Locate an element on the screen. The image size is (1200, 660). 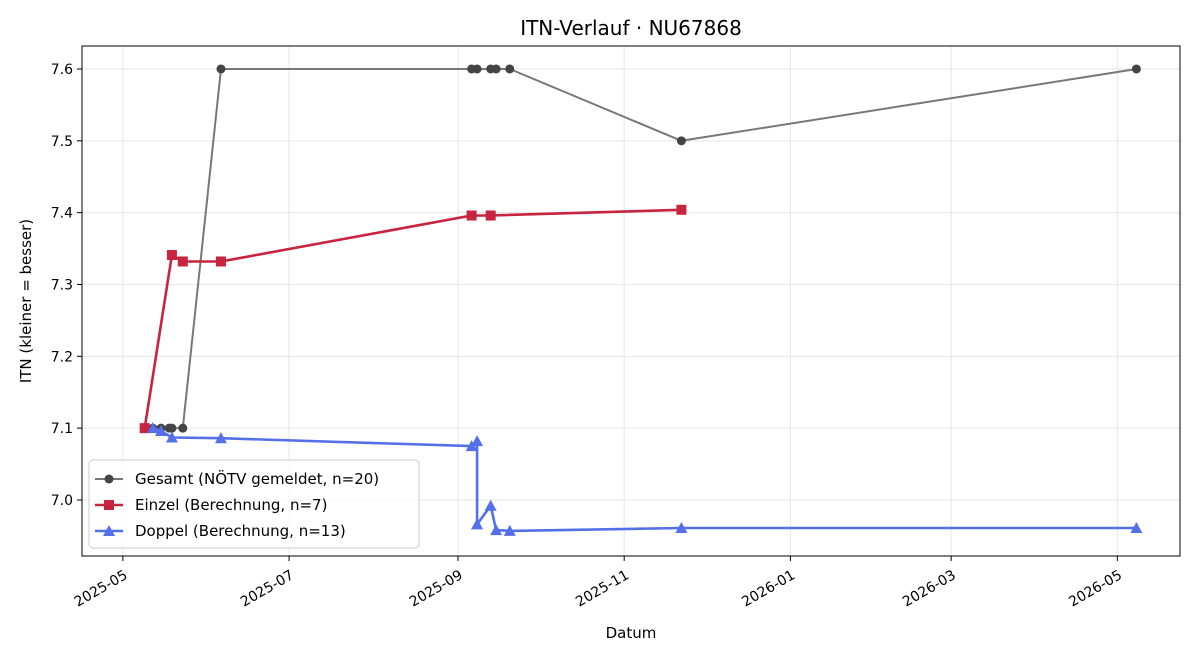
y-tick-label: 7.2 is located at coordinates (62, 357).